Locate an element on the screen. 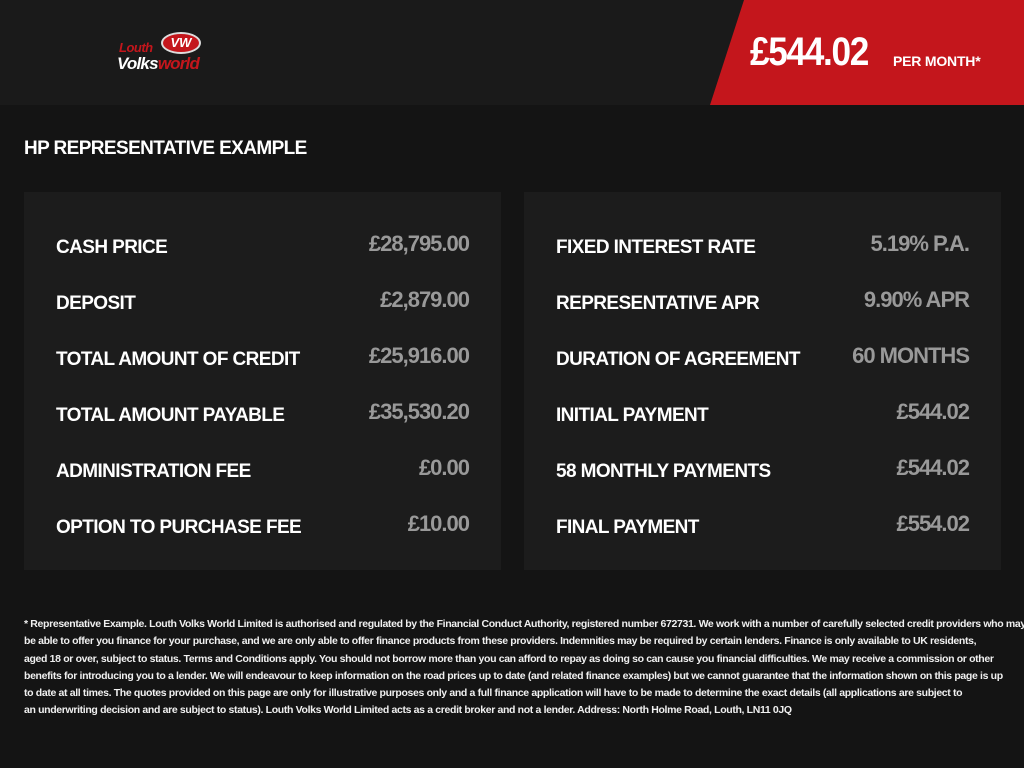 The width and height of the screenshot is (1024, 768). finance-value: £25,916.00 is located at coordinates (419, 355).